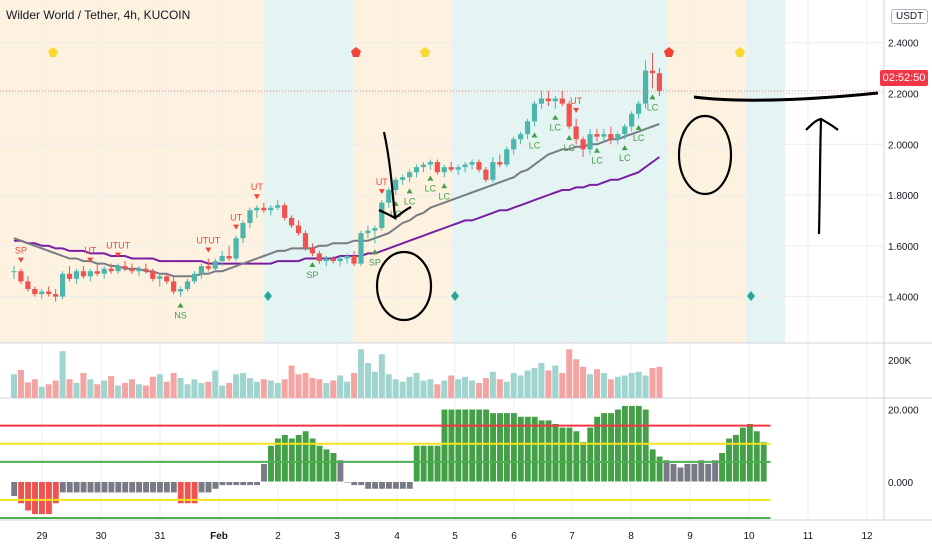 This screenshot has height=550, width=932. What do you see at coordinates (395, 176) in the screenshot?
I see `drawn-down-arrow` at bounding box center [395, 176].